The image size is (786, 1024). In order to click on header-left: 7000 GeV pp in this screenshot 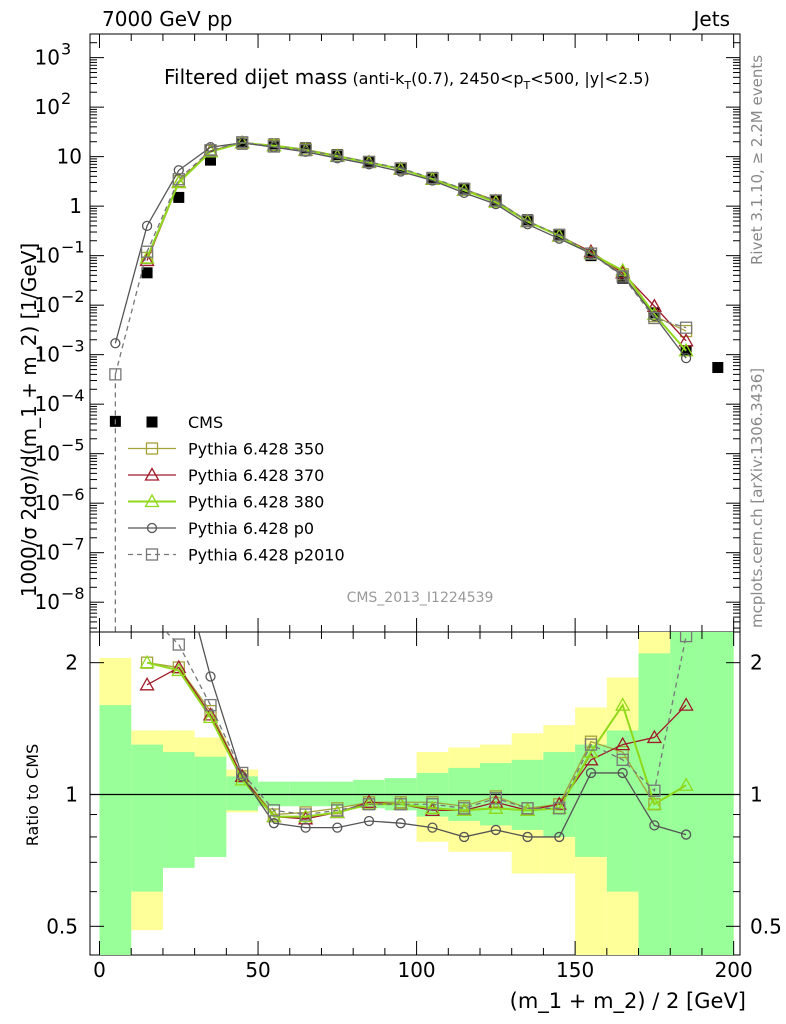, I will do `click(167, 19)`.